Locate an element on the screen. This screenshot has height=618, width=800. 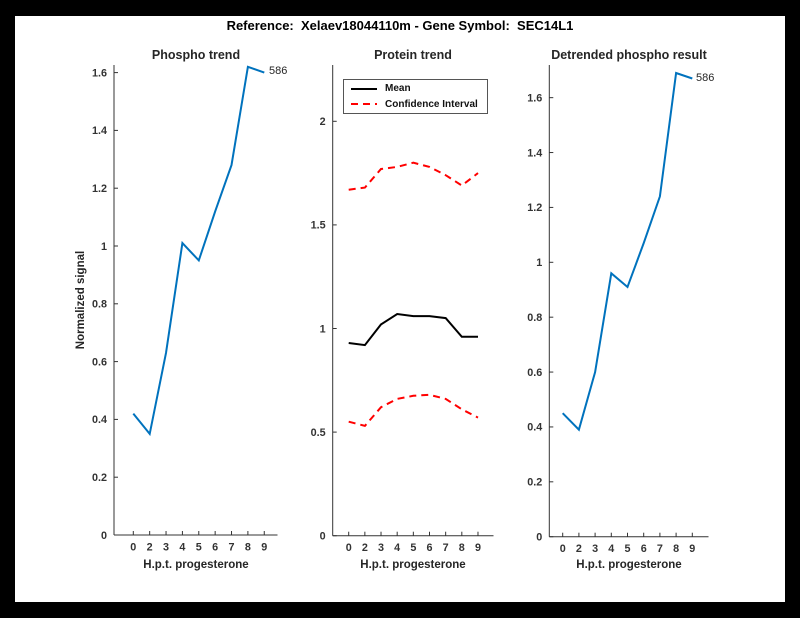
series-line-mean is located at coordinates (413, 329).